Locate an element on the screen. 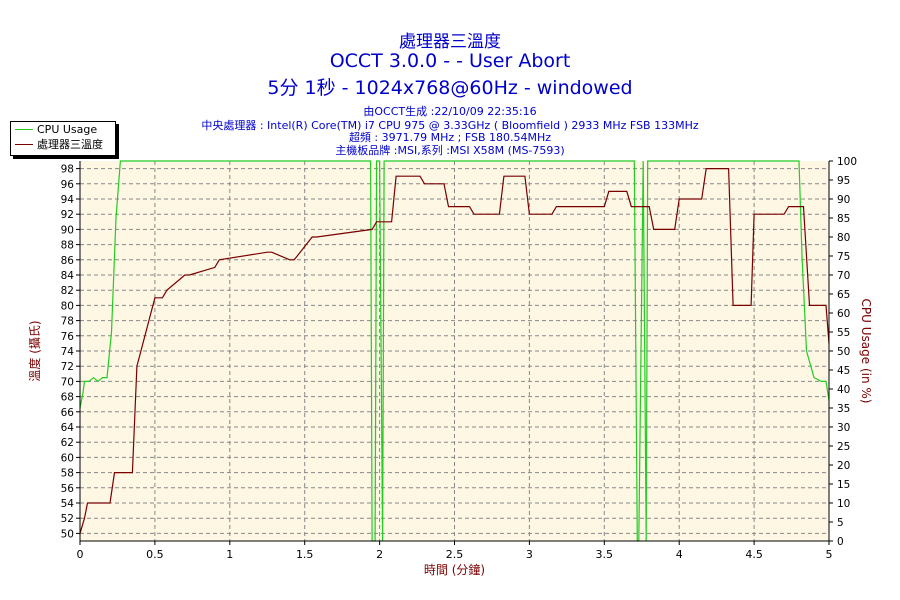 This screenshot has width=900, height=600. y-left-tick-label: 60 is located at coordinates (67, 458).